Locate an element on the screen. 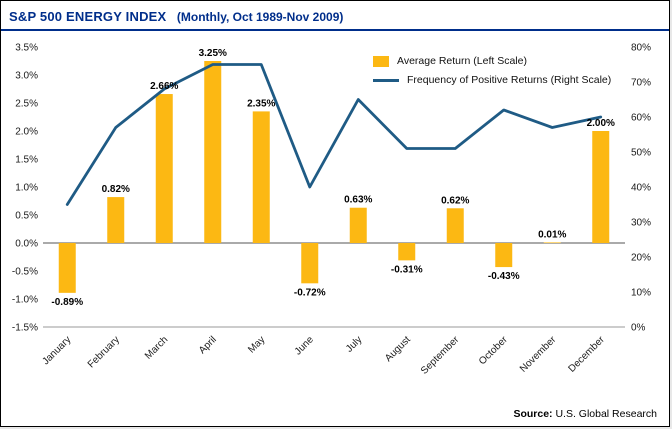 Image resolution: width=672 pixels, height=429 pixels. right-axis-tick: 70% is located at coordinates (641, 83).